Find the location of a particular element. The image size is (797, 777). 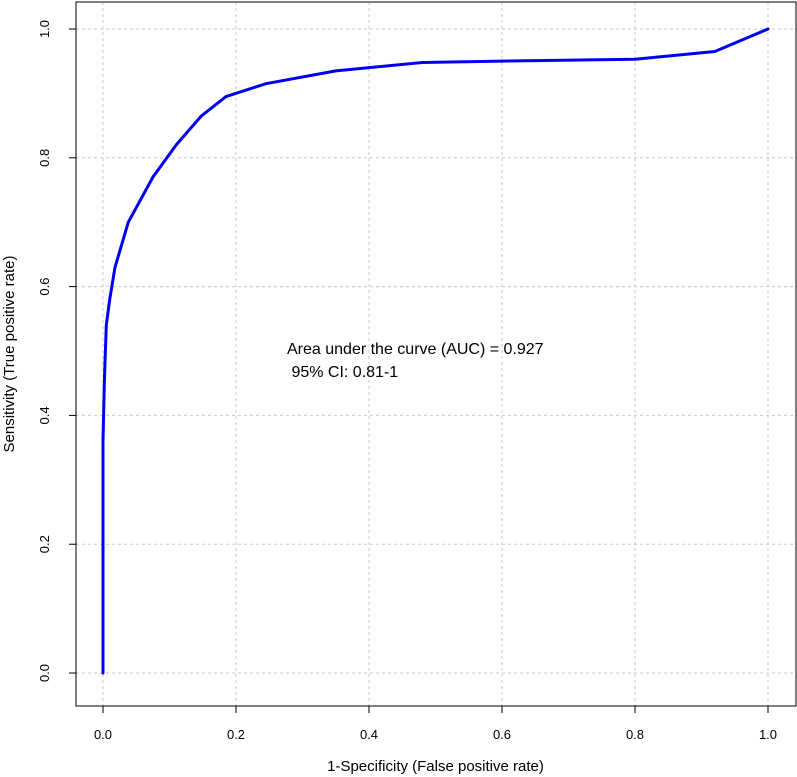

y-axis-label: Sensitivity (True positive rate) is located at coordinates (9, 353).